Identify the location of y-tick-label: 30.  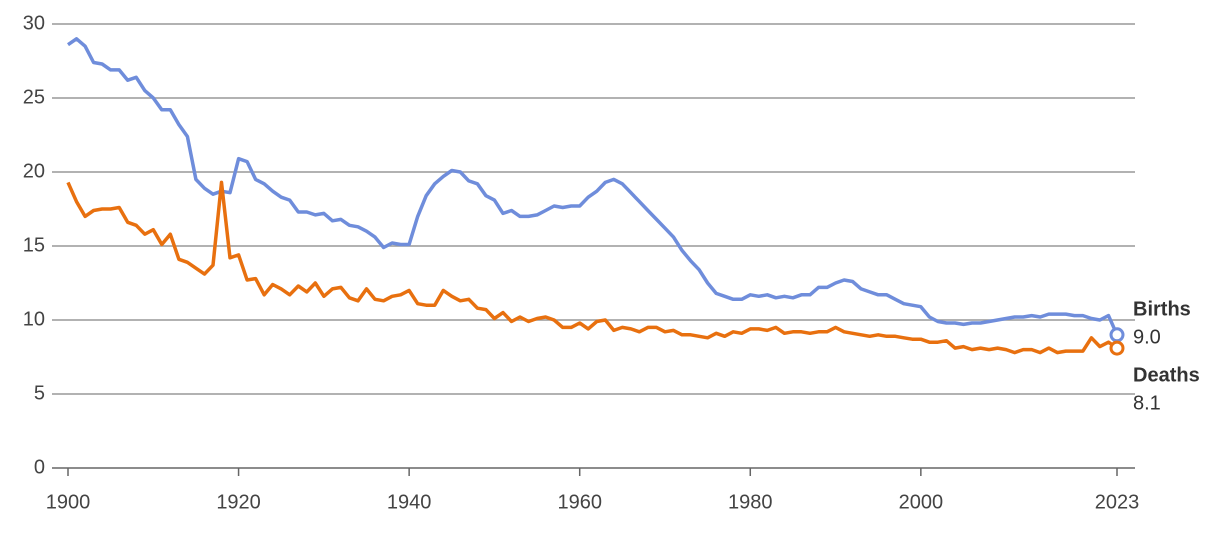
(34, 23).